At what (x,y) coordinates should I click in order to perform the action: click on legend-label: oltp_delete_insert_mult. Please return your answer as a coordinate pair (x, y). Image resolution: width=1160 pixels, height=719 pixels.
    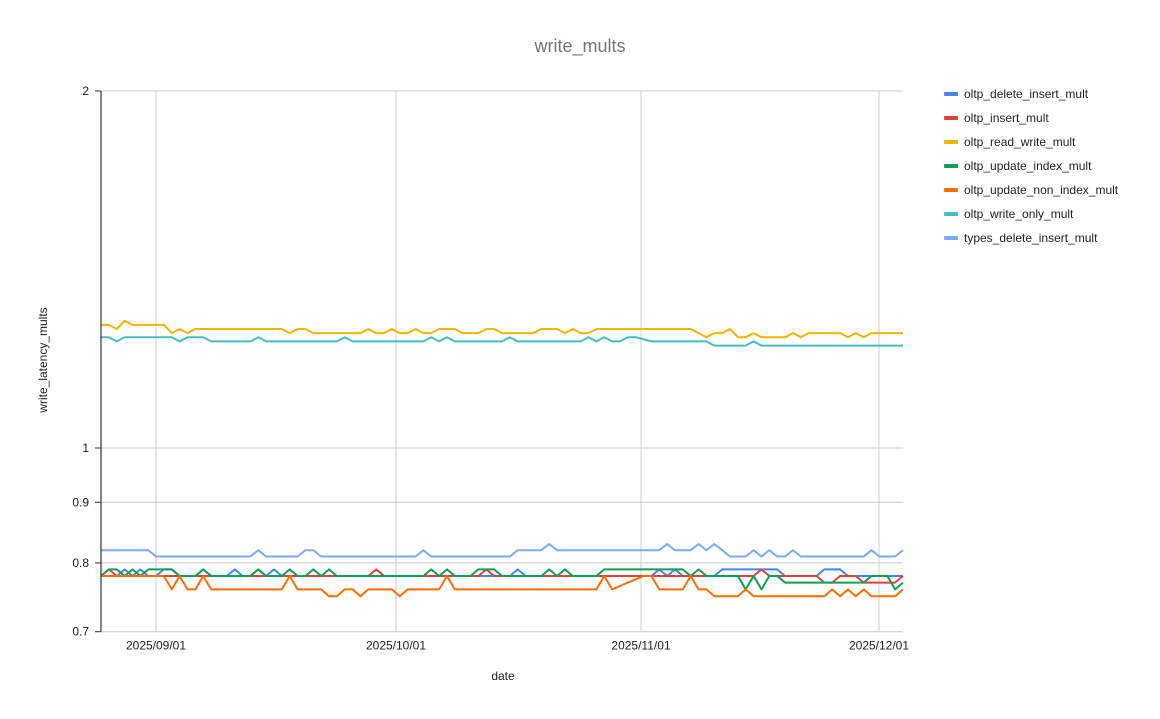
    Looking at the image, I should click on (1026, 94).